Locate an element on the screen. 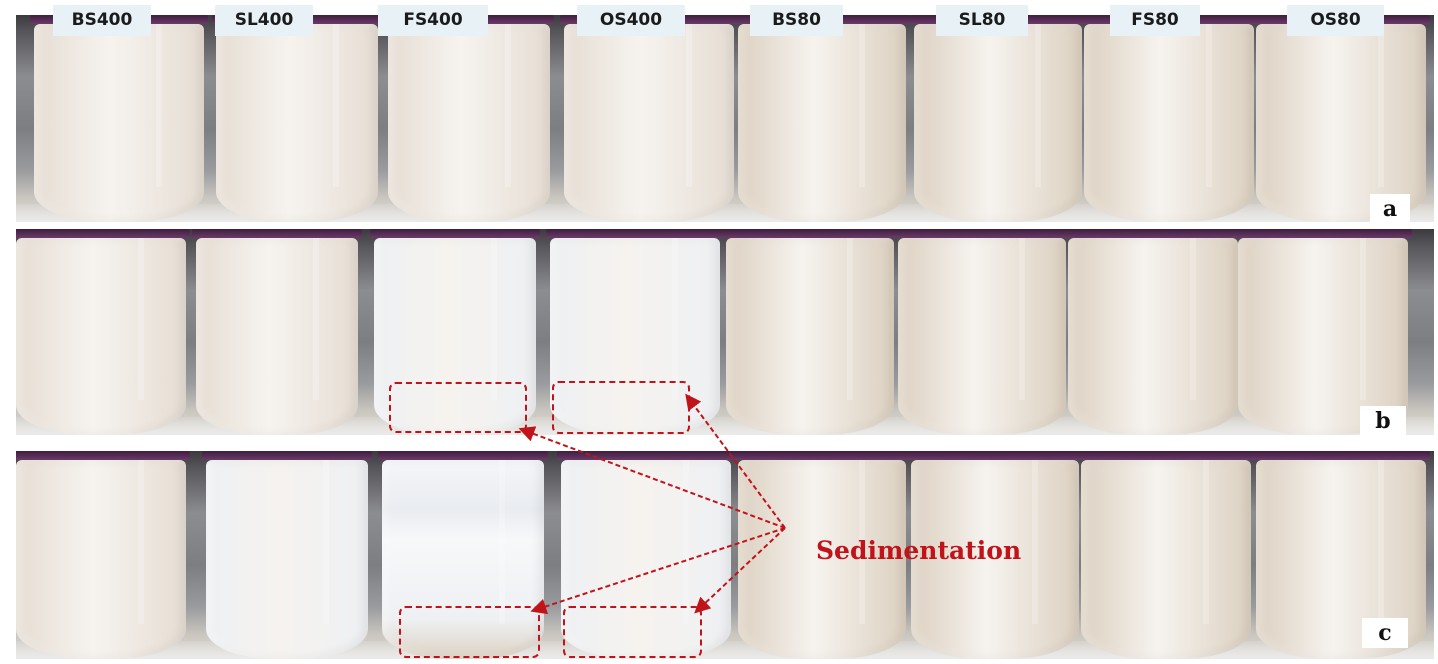 This screenshot has height=664, width=1438. sample-label: OS80 is located at coordinates (1335, 20).